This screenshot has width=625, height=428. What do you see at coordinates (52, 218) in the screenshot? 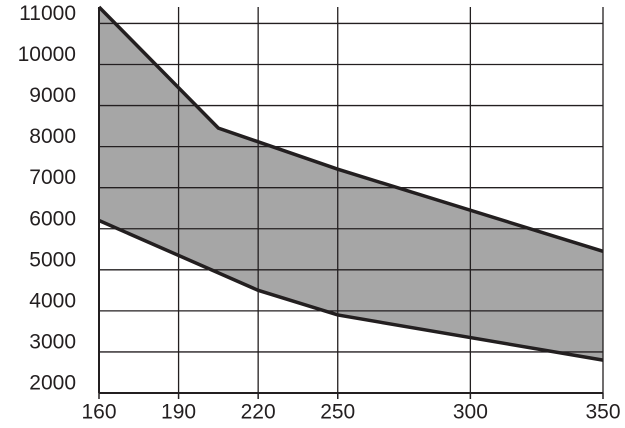
I see `y-tick-label: 6000` at bounding box center [52, 218].